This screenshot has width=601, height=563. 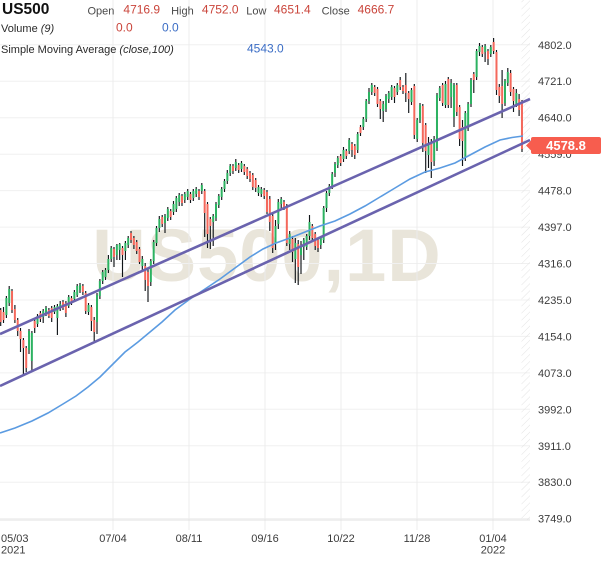 What do you see at coordinates (376, 10) in the screenshot?
I see `svg-text: 4666.7` at bounding box center [376, 10].